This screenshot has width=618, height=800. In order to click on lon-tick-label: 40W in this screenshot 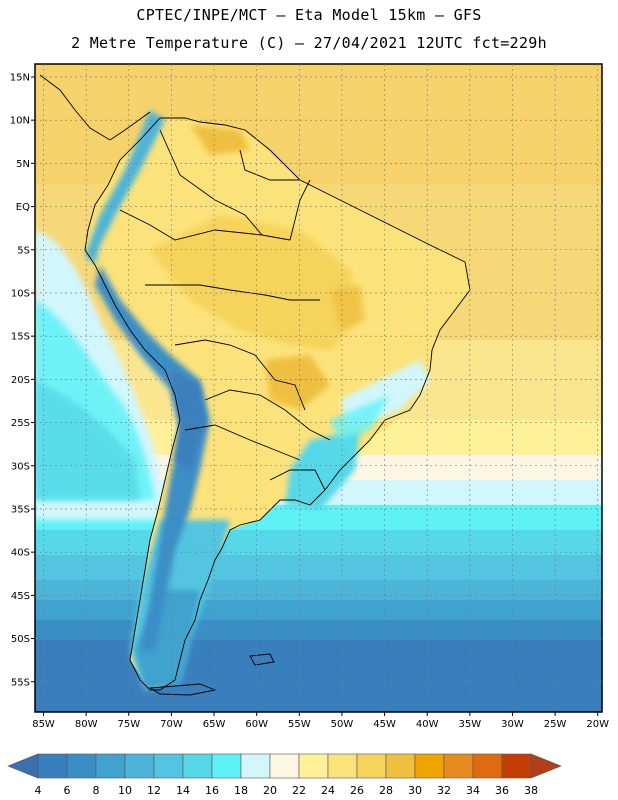, I will do `click(427, 724)`.